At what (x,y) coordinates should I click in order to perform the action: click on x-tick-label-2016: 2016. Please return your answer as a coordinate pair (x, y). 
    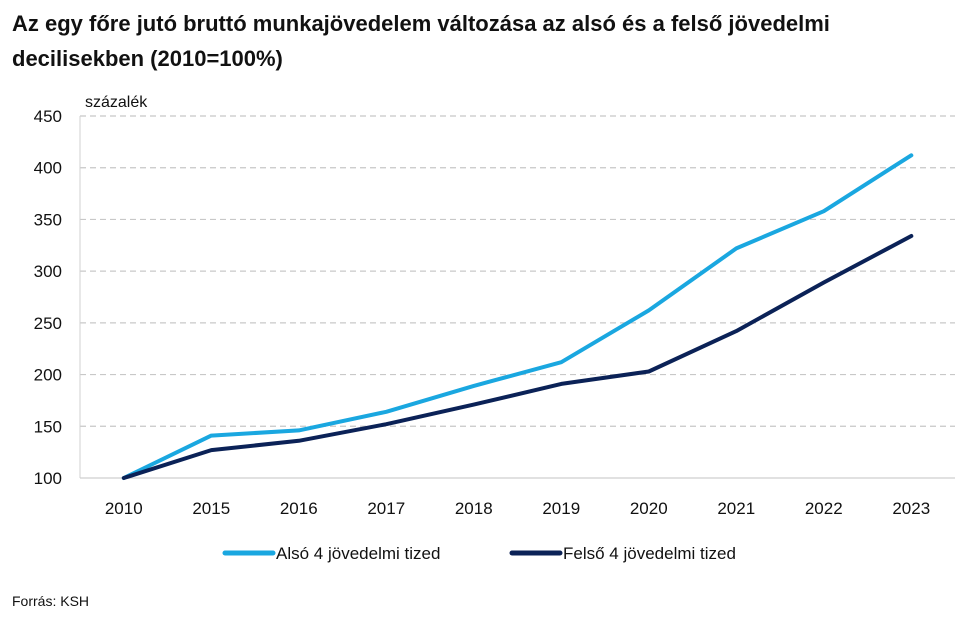
    Looking at the image, I should click on (299, 508).